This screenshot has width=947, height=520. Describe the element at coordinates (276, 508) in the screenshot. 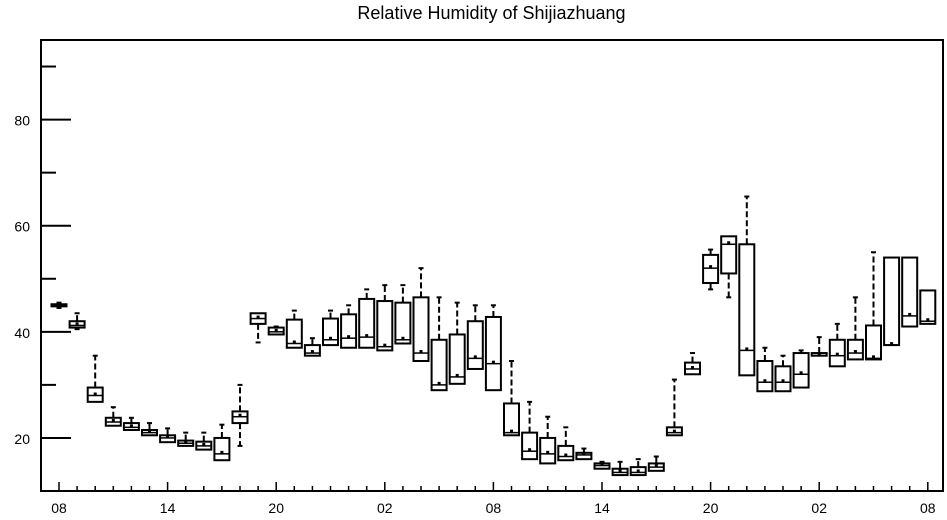

I see `x-tick-label: 20` at that location.